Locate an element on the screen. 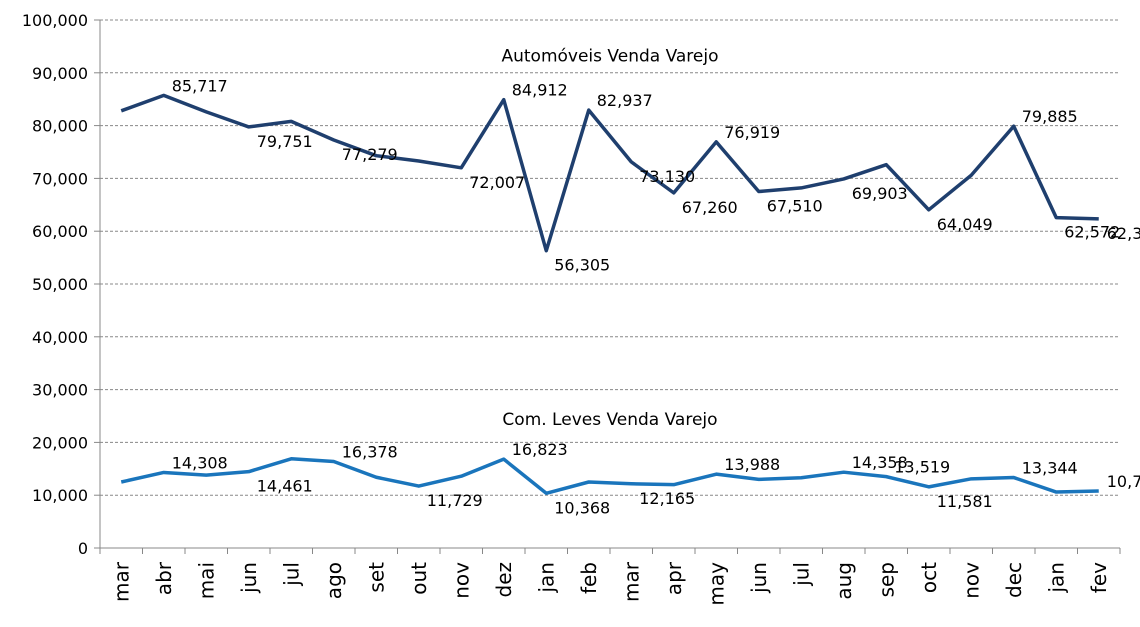 The image size is (1140, 627). y-tick-label: 0 is located at coordinates (83, 548).